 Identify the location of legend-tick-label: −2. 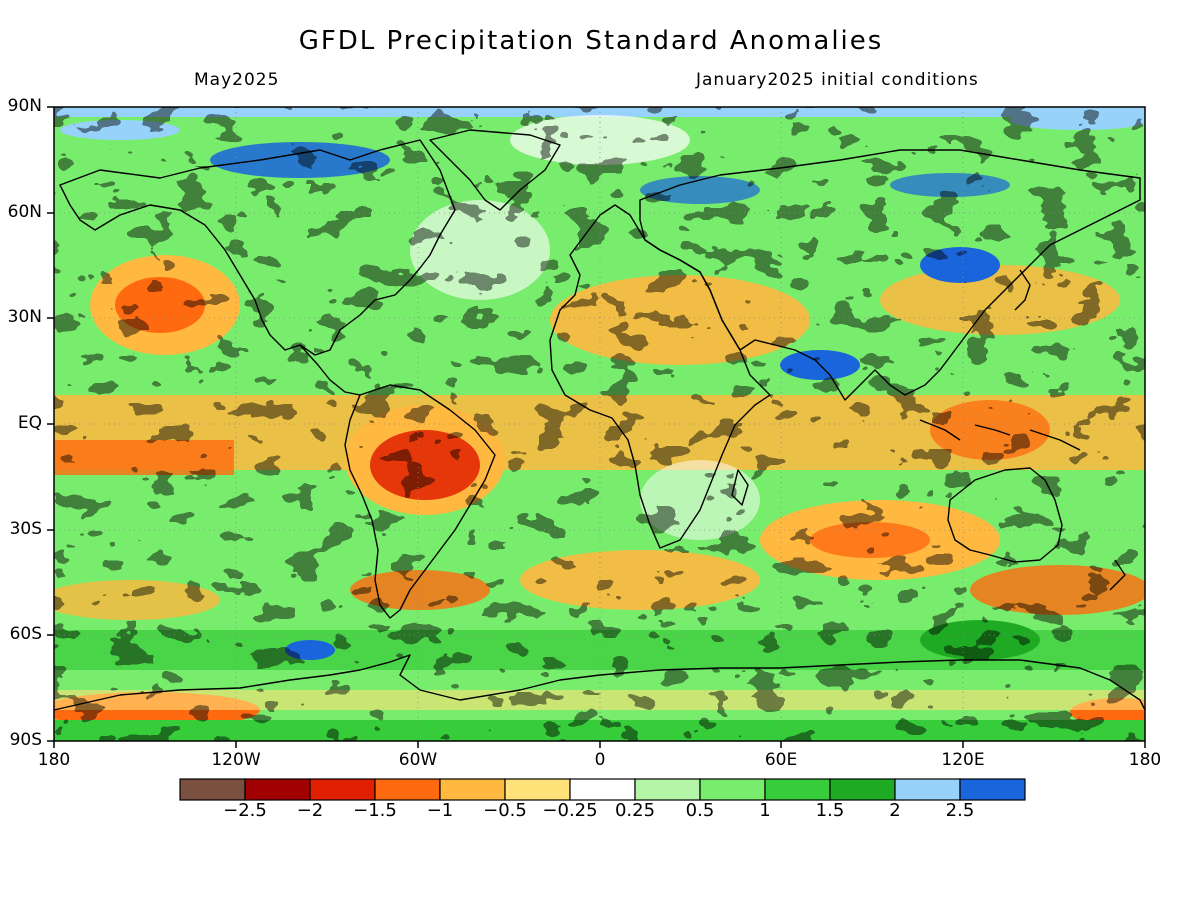
(310, 810).